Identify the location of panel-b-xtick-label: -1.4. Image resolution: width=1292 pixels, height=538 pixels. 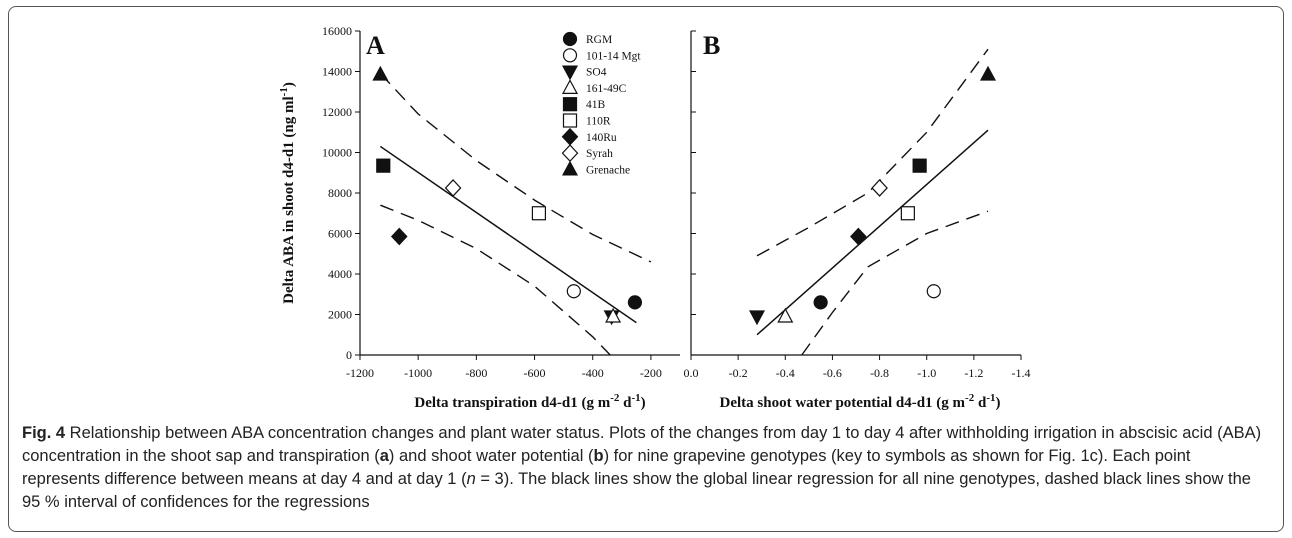
(1021, 373).